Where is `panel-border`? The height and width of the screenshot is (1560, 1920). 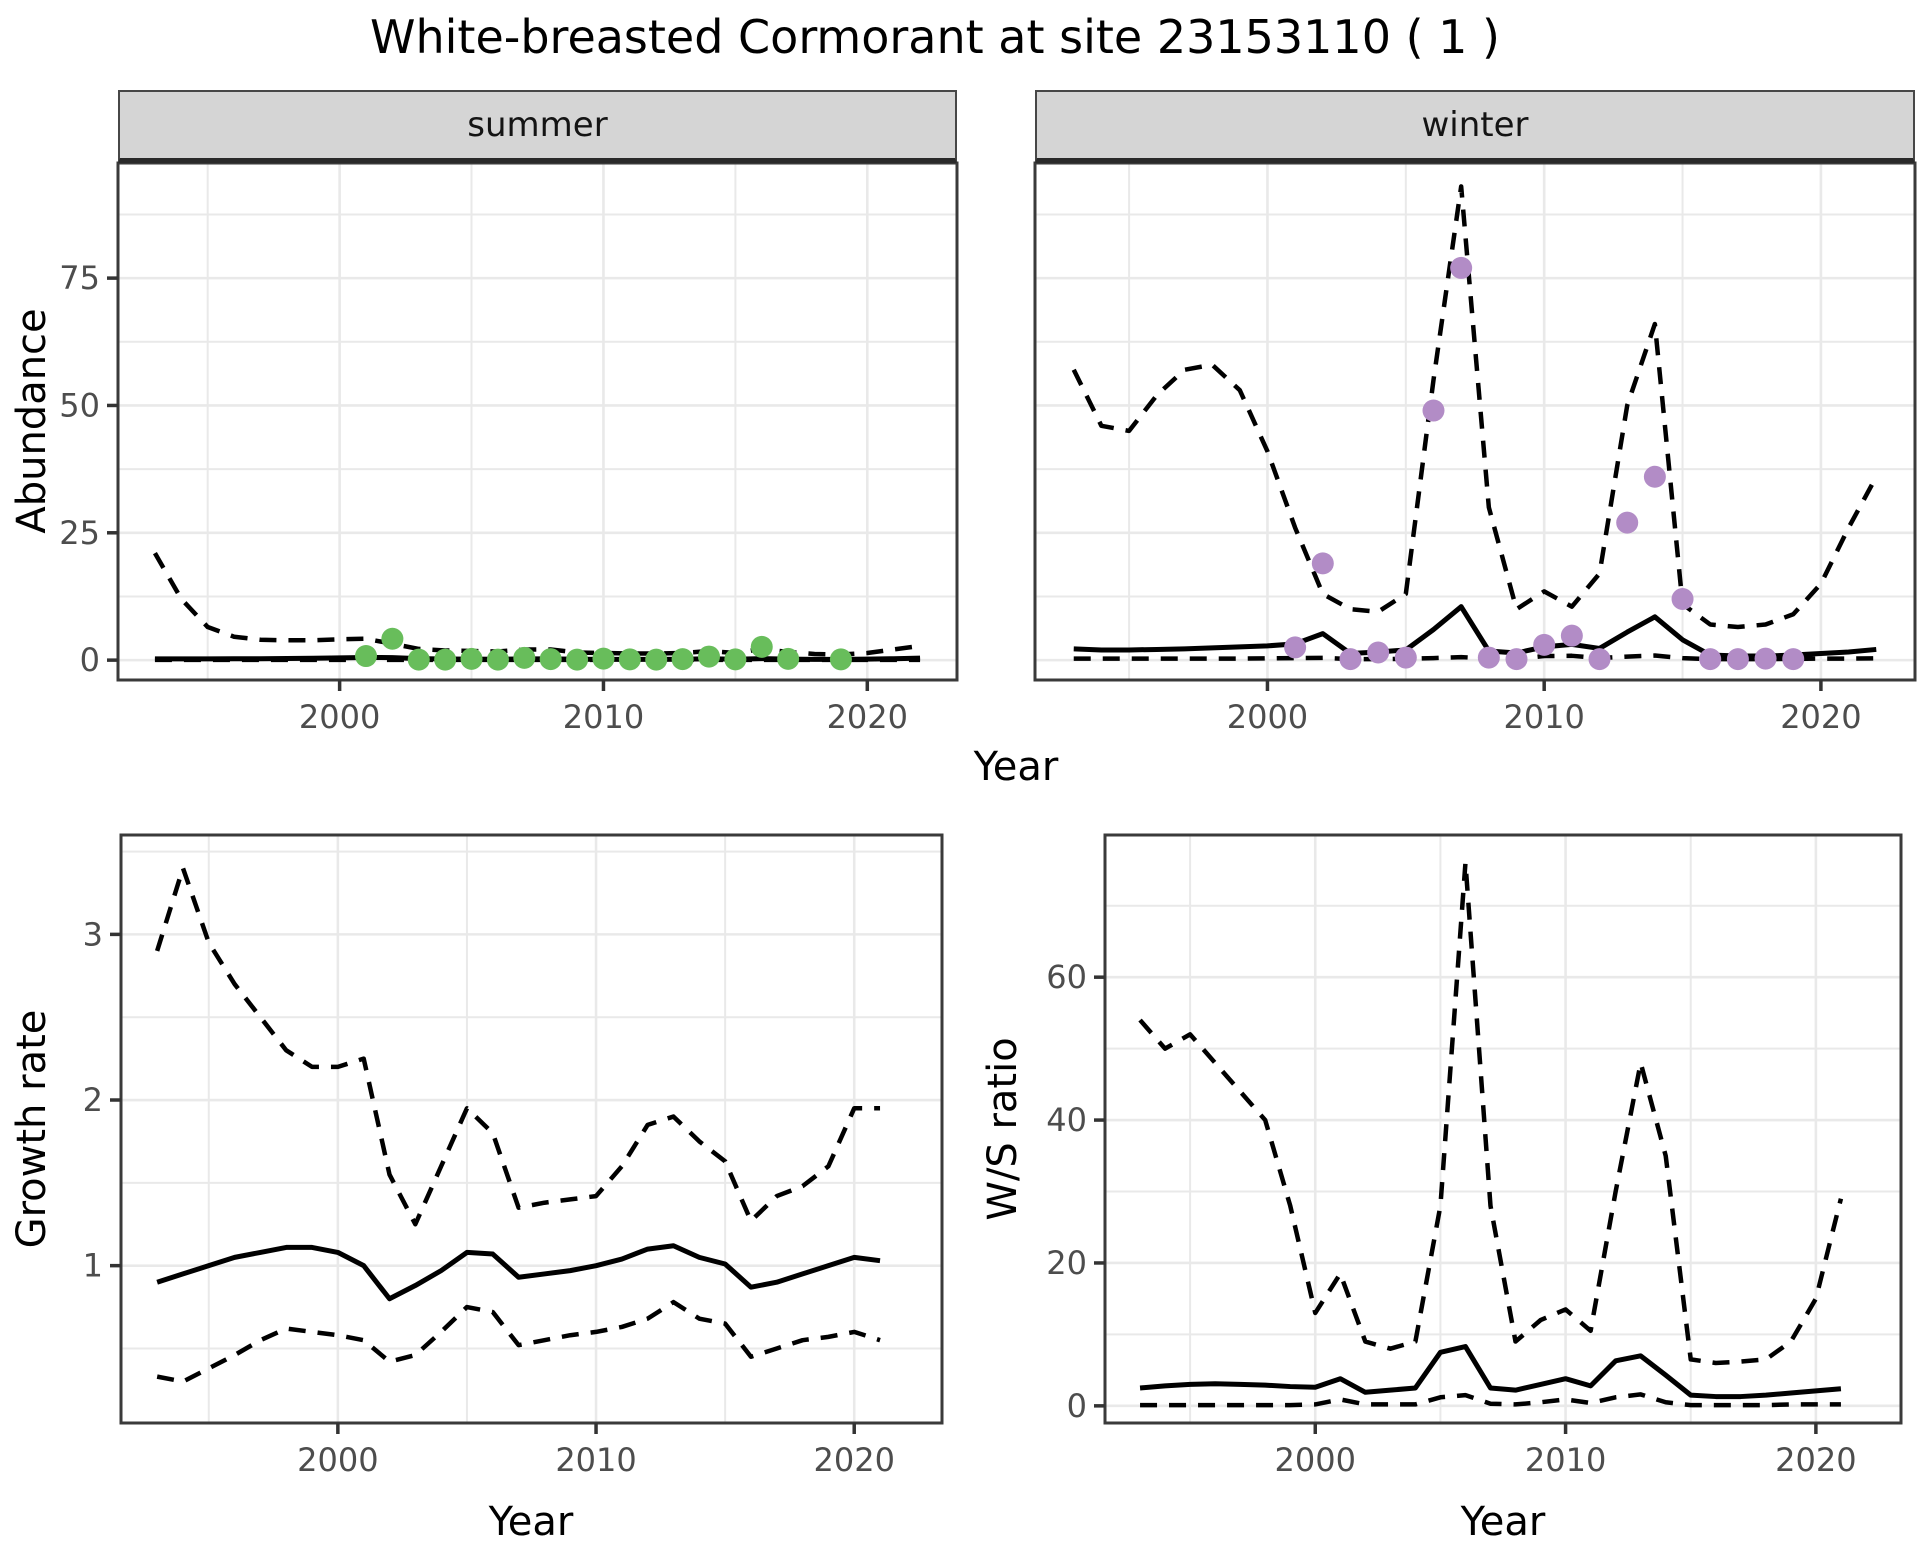
panel-border is located at coordinates (537, 421).